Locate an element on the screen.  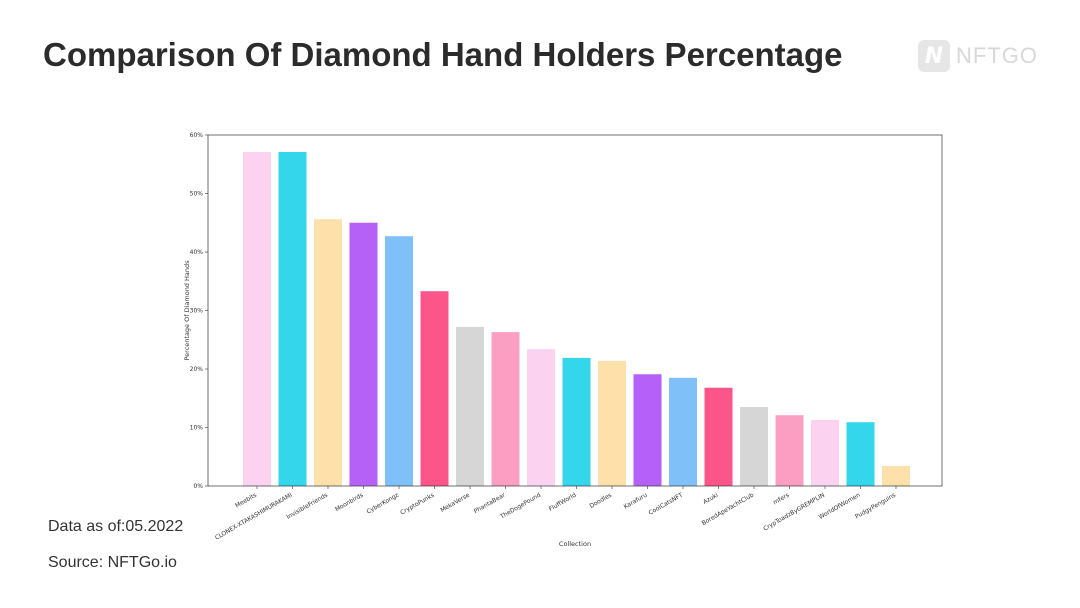
y-tick-label: 20% is located at coordinates (197, 369).